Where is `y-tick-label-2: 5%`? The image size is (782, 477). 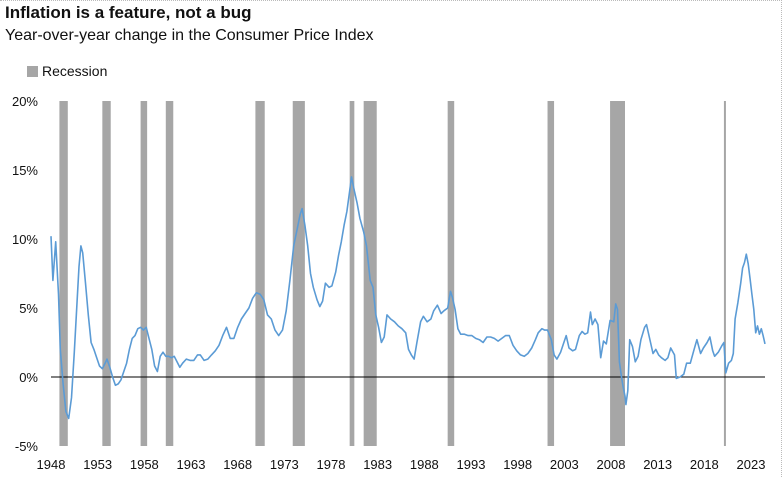
y-tick-label-2: 5% is located at coordinates (28, 308).